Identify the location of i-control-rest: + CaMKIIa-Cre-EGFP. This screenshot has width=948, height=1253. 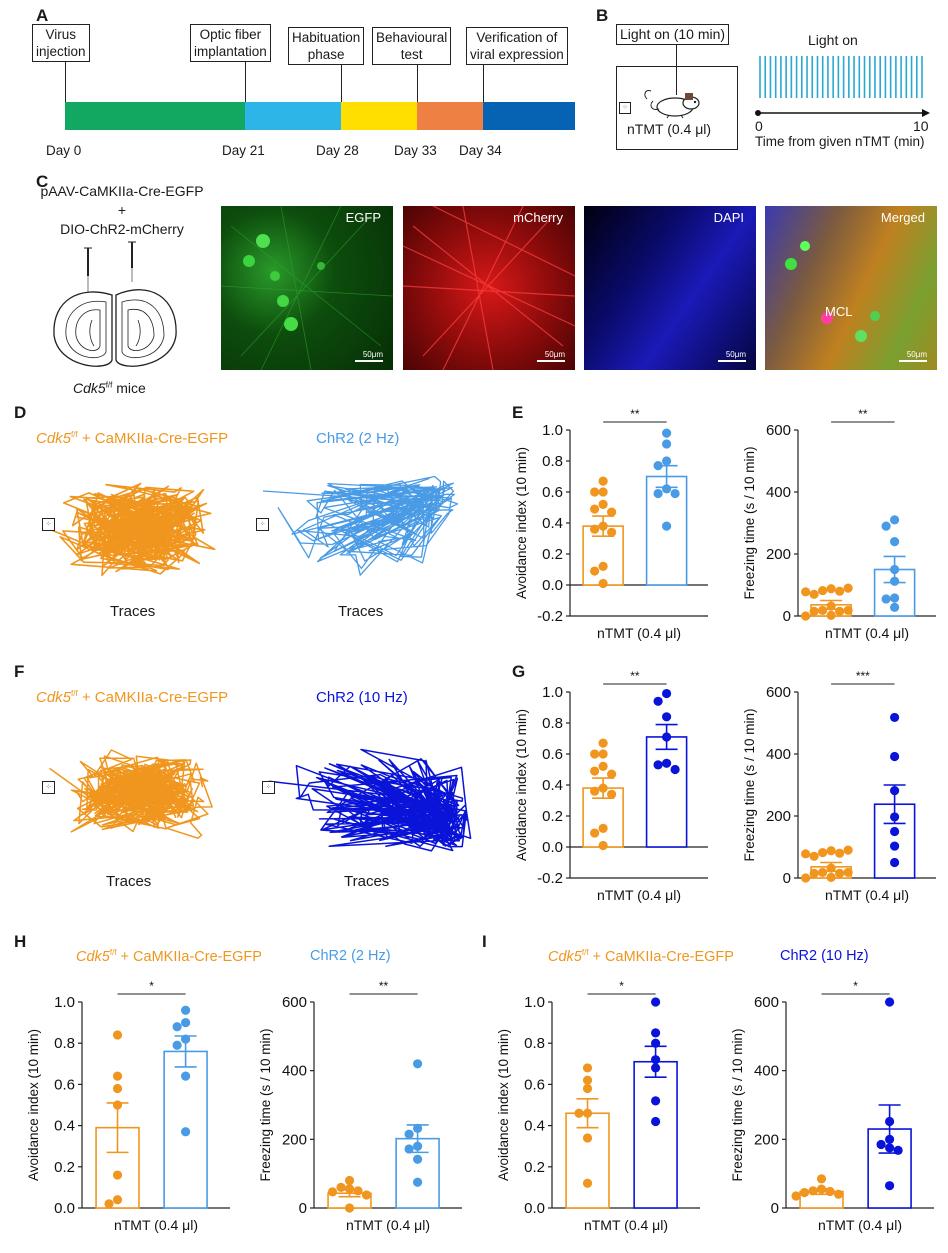
(661, 956).